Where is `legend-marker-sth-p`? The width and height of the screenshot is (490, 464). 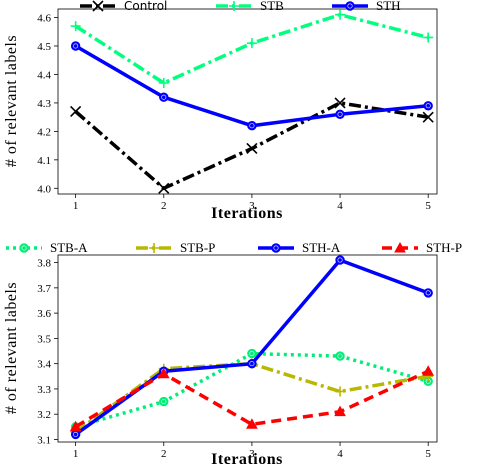 legend-marker-sth-p is located at coordinates (400, 247).